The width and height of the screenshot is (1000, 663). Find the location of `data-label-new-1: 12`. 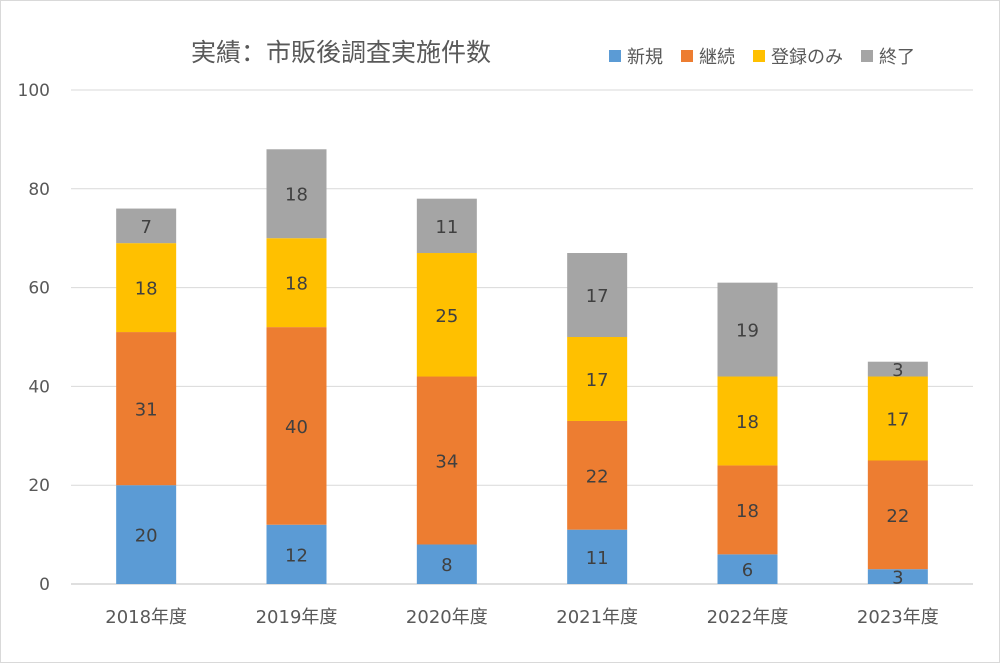

data-label-new-1: 12 is located at coordinates (296, 555).